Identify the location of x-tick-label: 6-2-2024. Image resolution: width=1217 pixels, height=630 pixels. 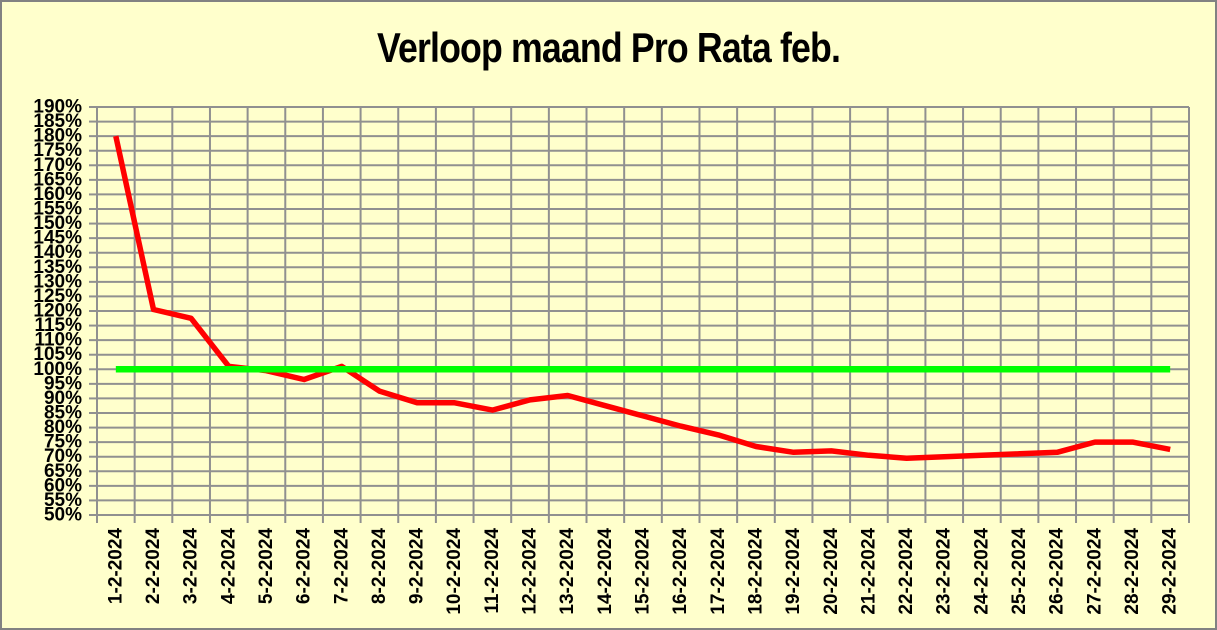
(304, 566).